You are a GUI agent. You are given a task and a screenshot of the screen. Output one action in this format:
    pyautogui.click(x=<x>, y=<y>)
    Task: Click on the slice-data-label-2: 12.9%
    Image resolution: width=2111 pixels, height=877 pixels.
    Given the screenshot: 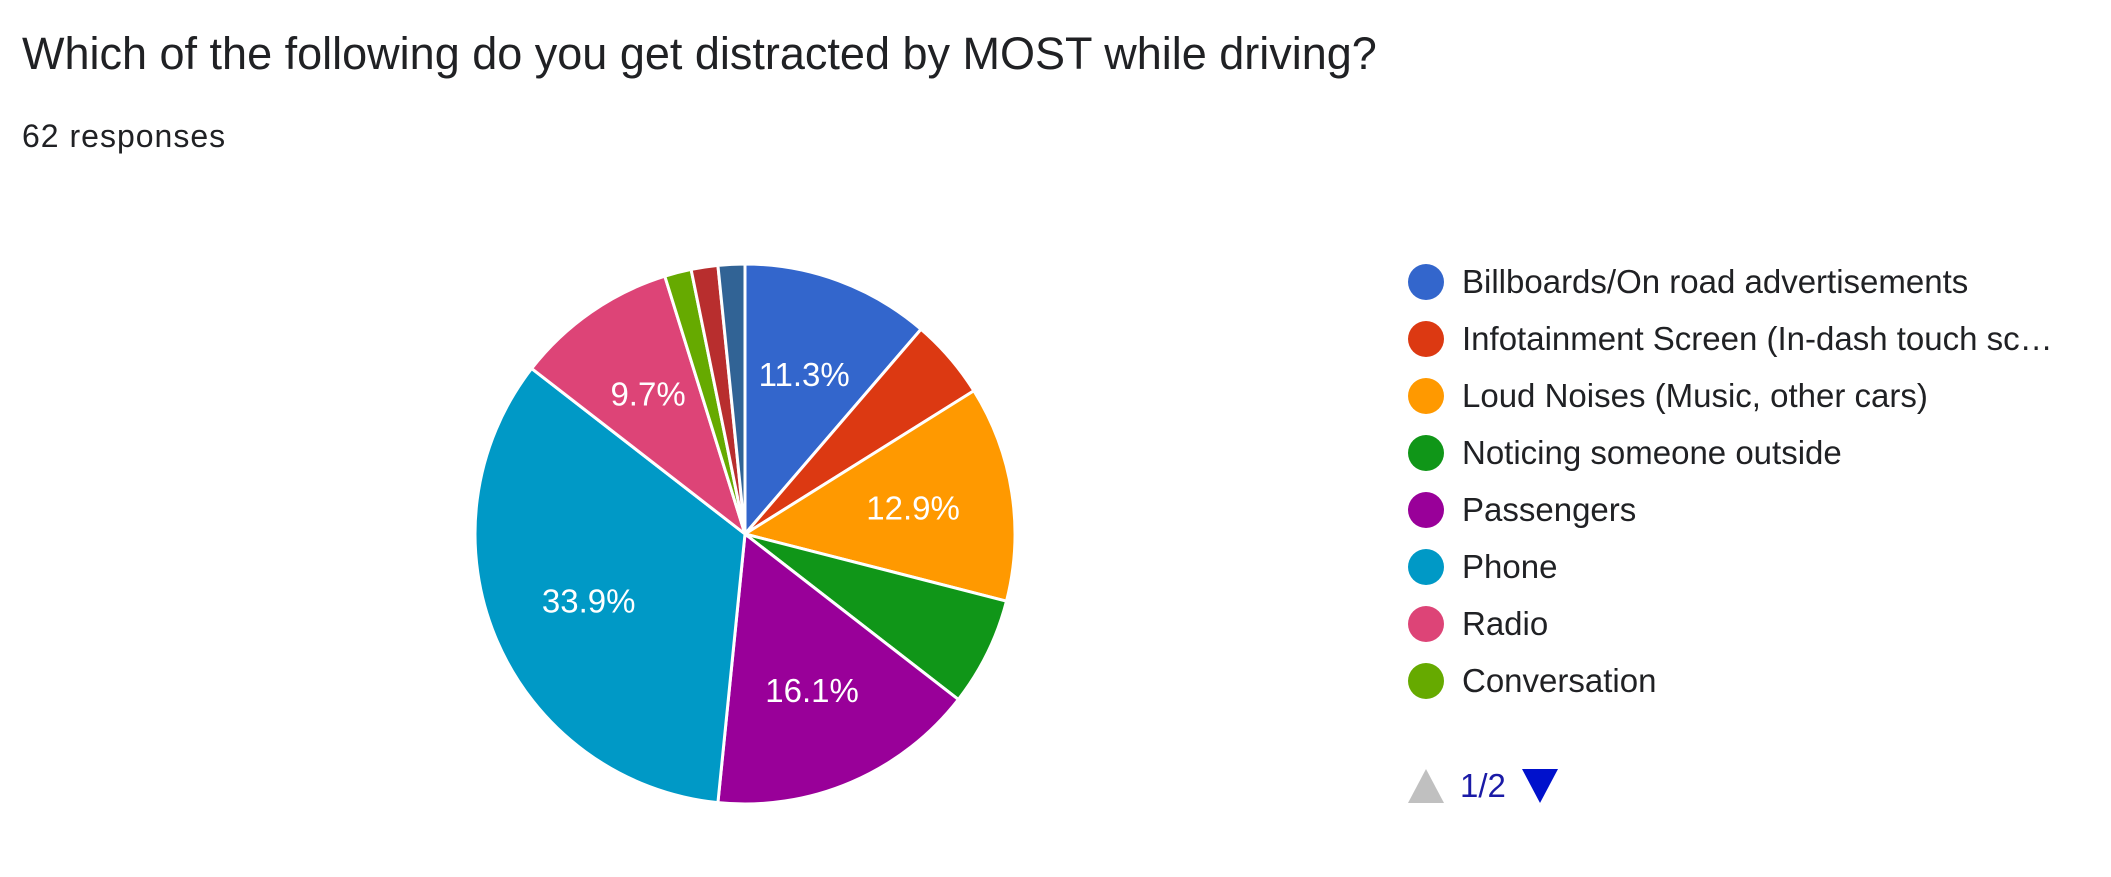 What is the action you would take?
    pyautogui.click(x=913, y=507)
    